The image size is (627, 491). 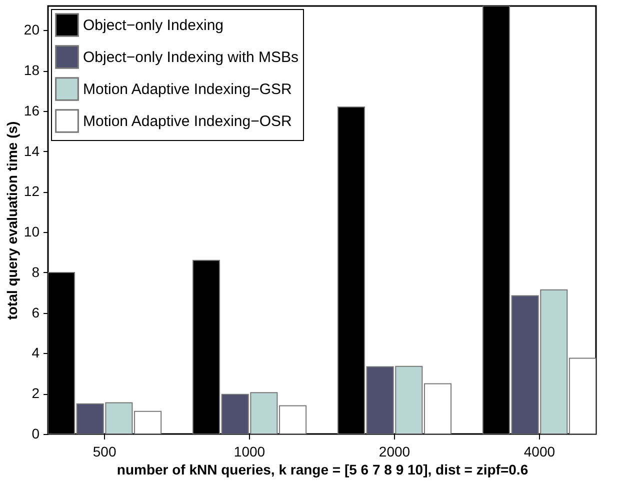 I want to click on x-tick-label: 1000, so click(x=250, y=452).